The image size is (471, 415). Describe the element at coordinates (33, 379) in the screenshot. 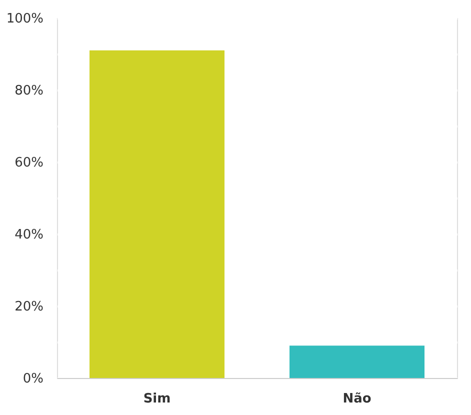

I see `y-tick-label: 0%` at that location.